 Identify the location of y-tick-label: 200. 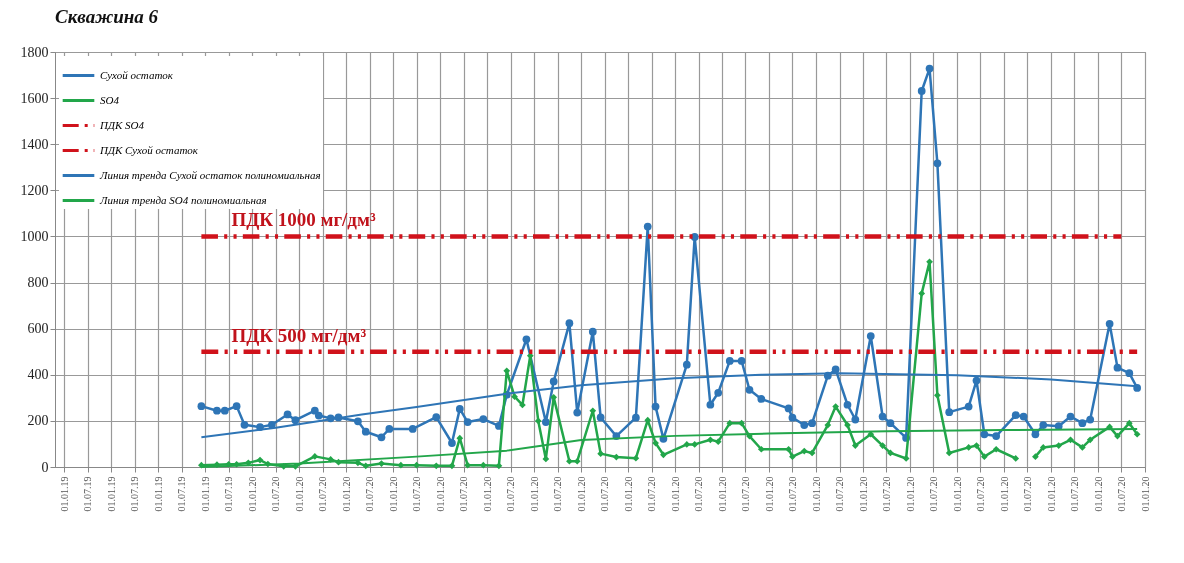
(38, 421).